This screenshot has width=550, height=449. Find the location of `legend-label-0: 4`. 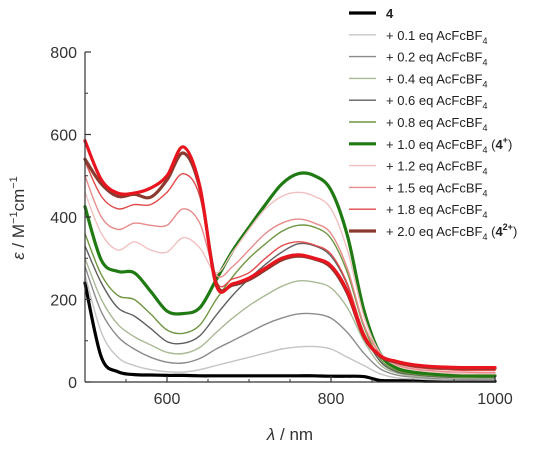

legend-label-0: 4 is located at coordinates (390, 13).